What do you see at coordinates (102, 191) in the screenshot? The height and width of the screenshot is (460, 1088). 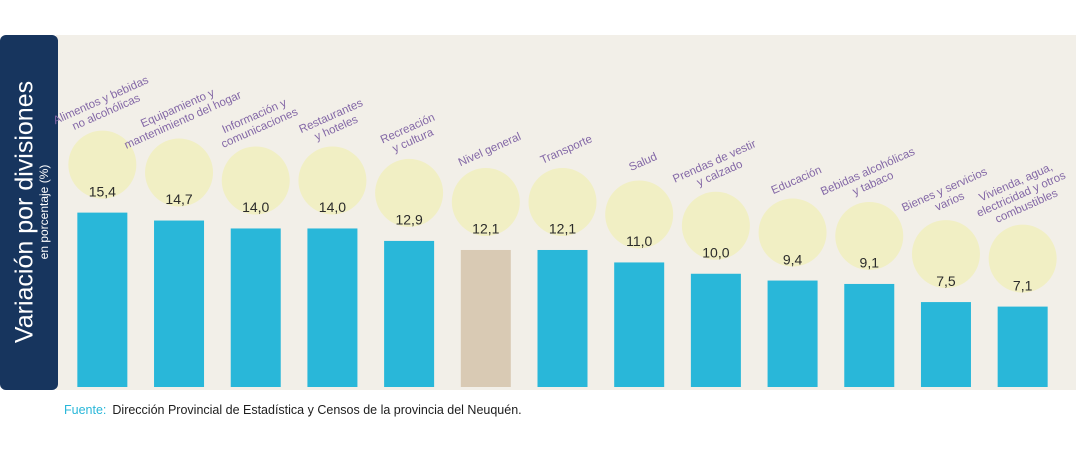 I see `value-label: 15,4` at bounding box center [102, 191].